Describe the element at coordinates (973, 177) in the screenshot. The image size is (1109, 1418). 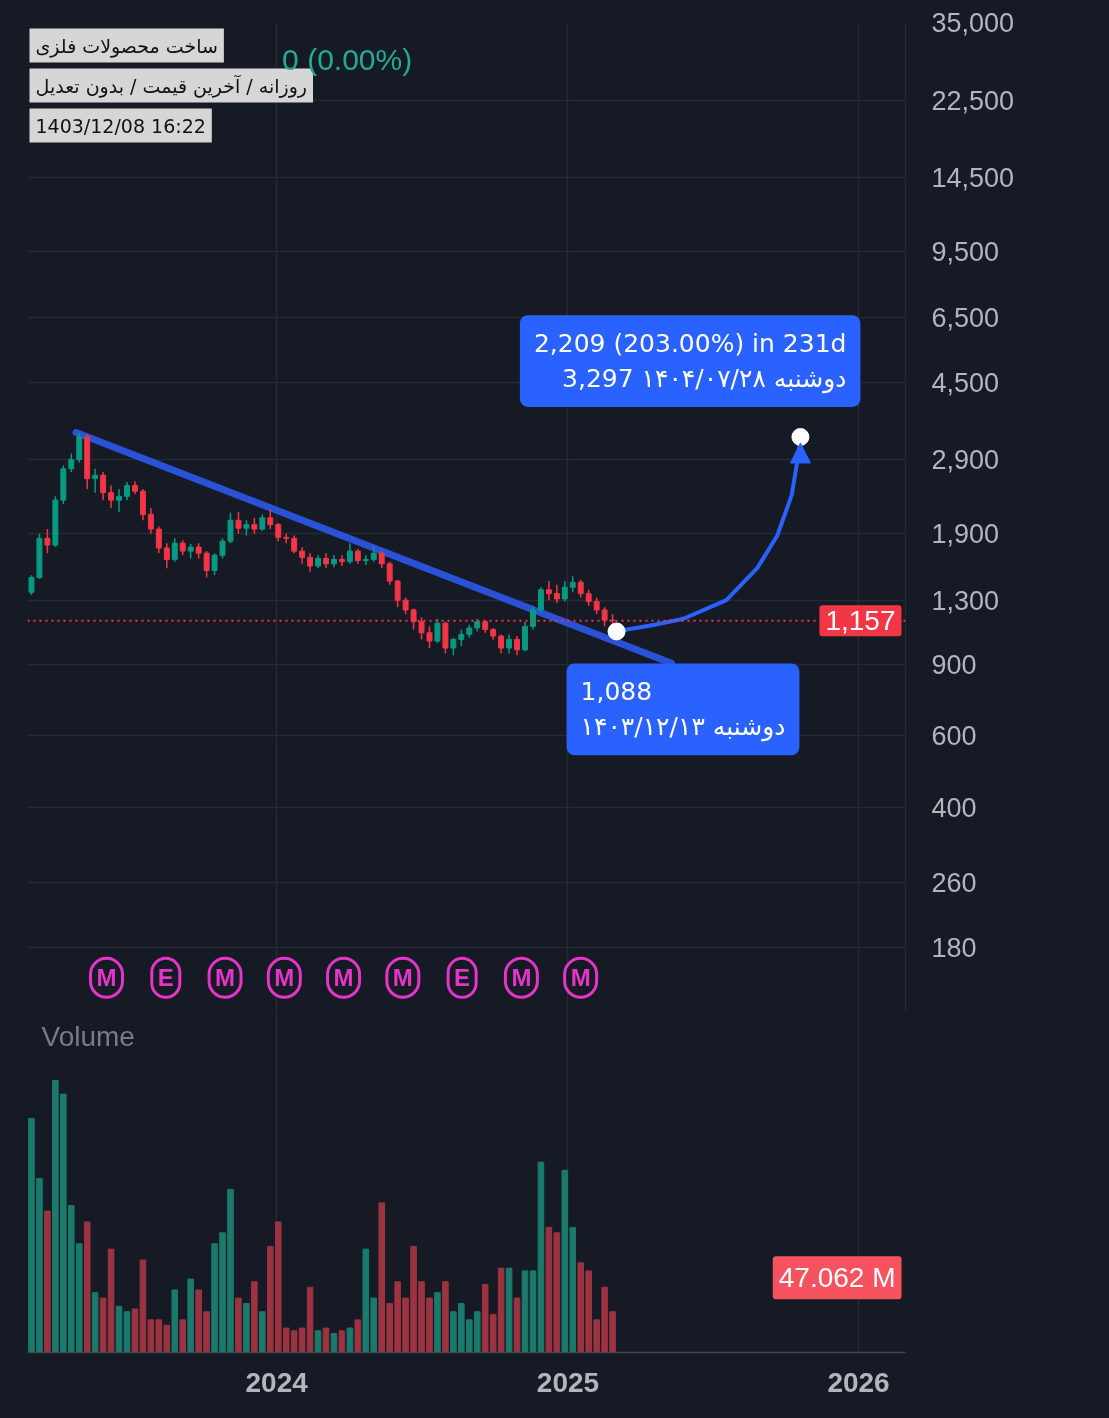
I see `y-tick-label: 14,500` at that location.